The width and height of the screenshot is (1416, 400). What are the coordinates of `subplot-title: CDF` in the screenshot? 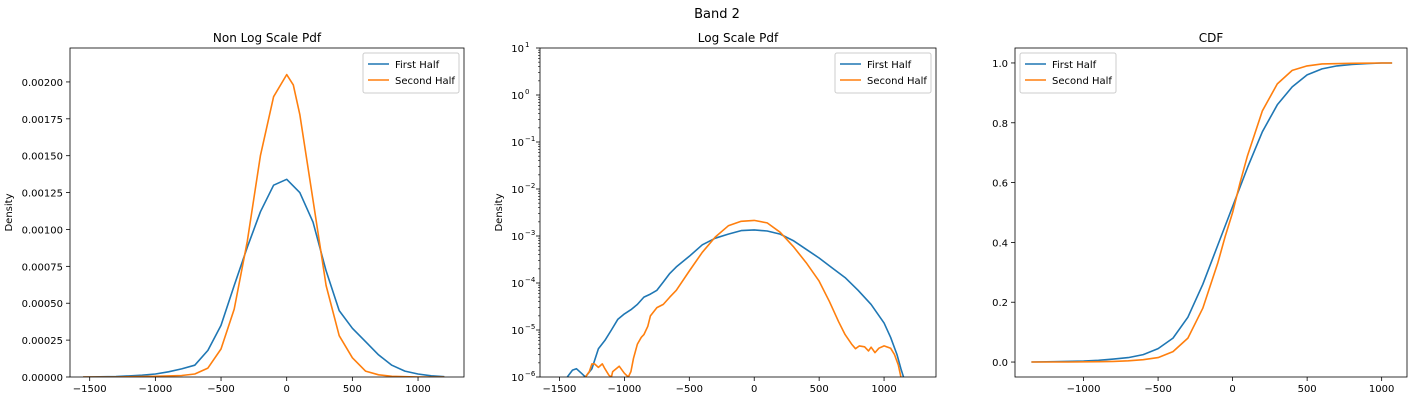 It's located at (1211, 38).